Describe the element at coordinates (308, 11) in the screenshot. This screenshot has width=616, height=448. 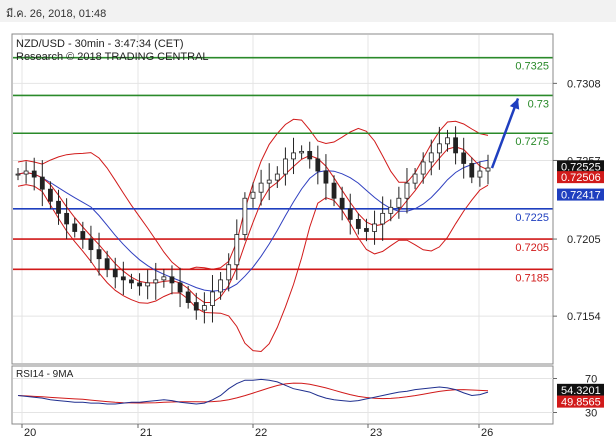
I see `top-bar: มี.ค. 26, 2018, 01:48` at that location.